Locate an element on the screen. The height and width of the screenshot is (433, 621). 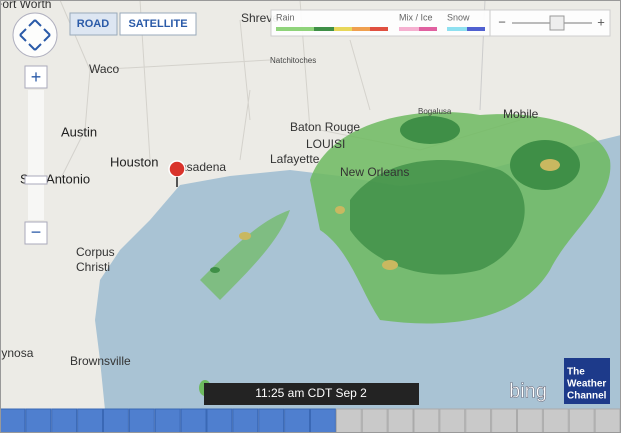
zoom-in-label: + is located at coordinates (36, 77).